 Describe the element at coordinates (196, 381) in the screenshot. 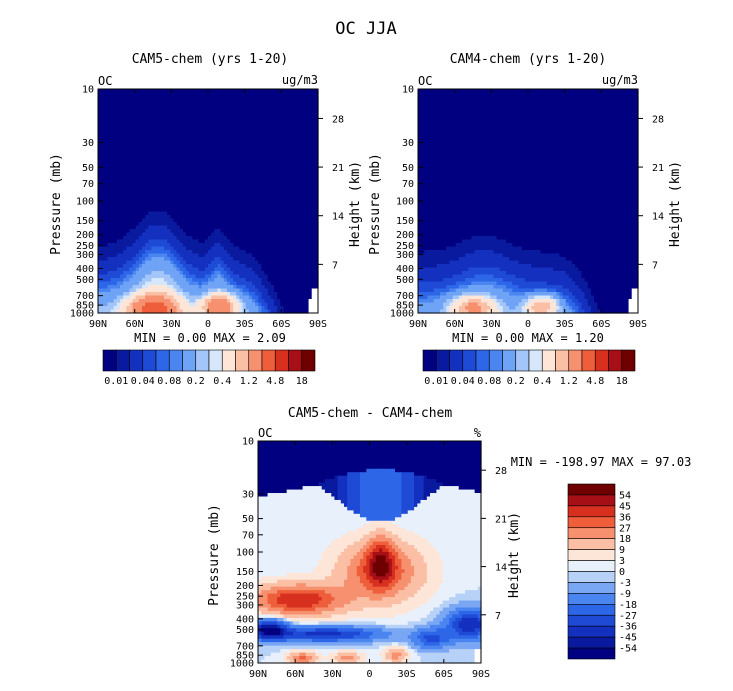

I see `colorbar-label: 0.2` at that location.